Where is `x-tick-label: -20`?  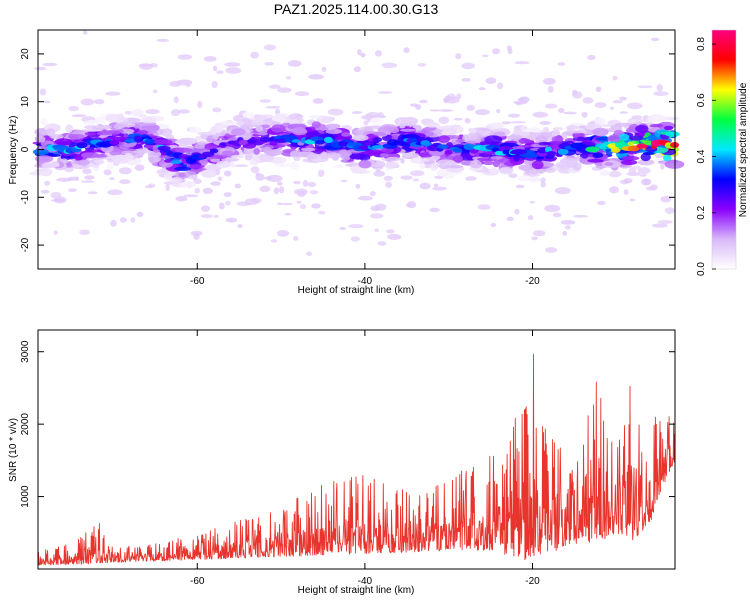 x-tick-label: -20 is located at coordinates (532, 581).